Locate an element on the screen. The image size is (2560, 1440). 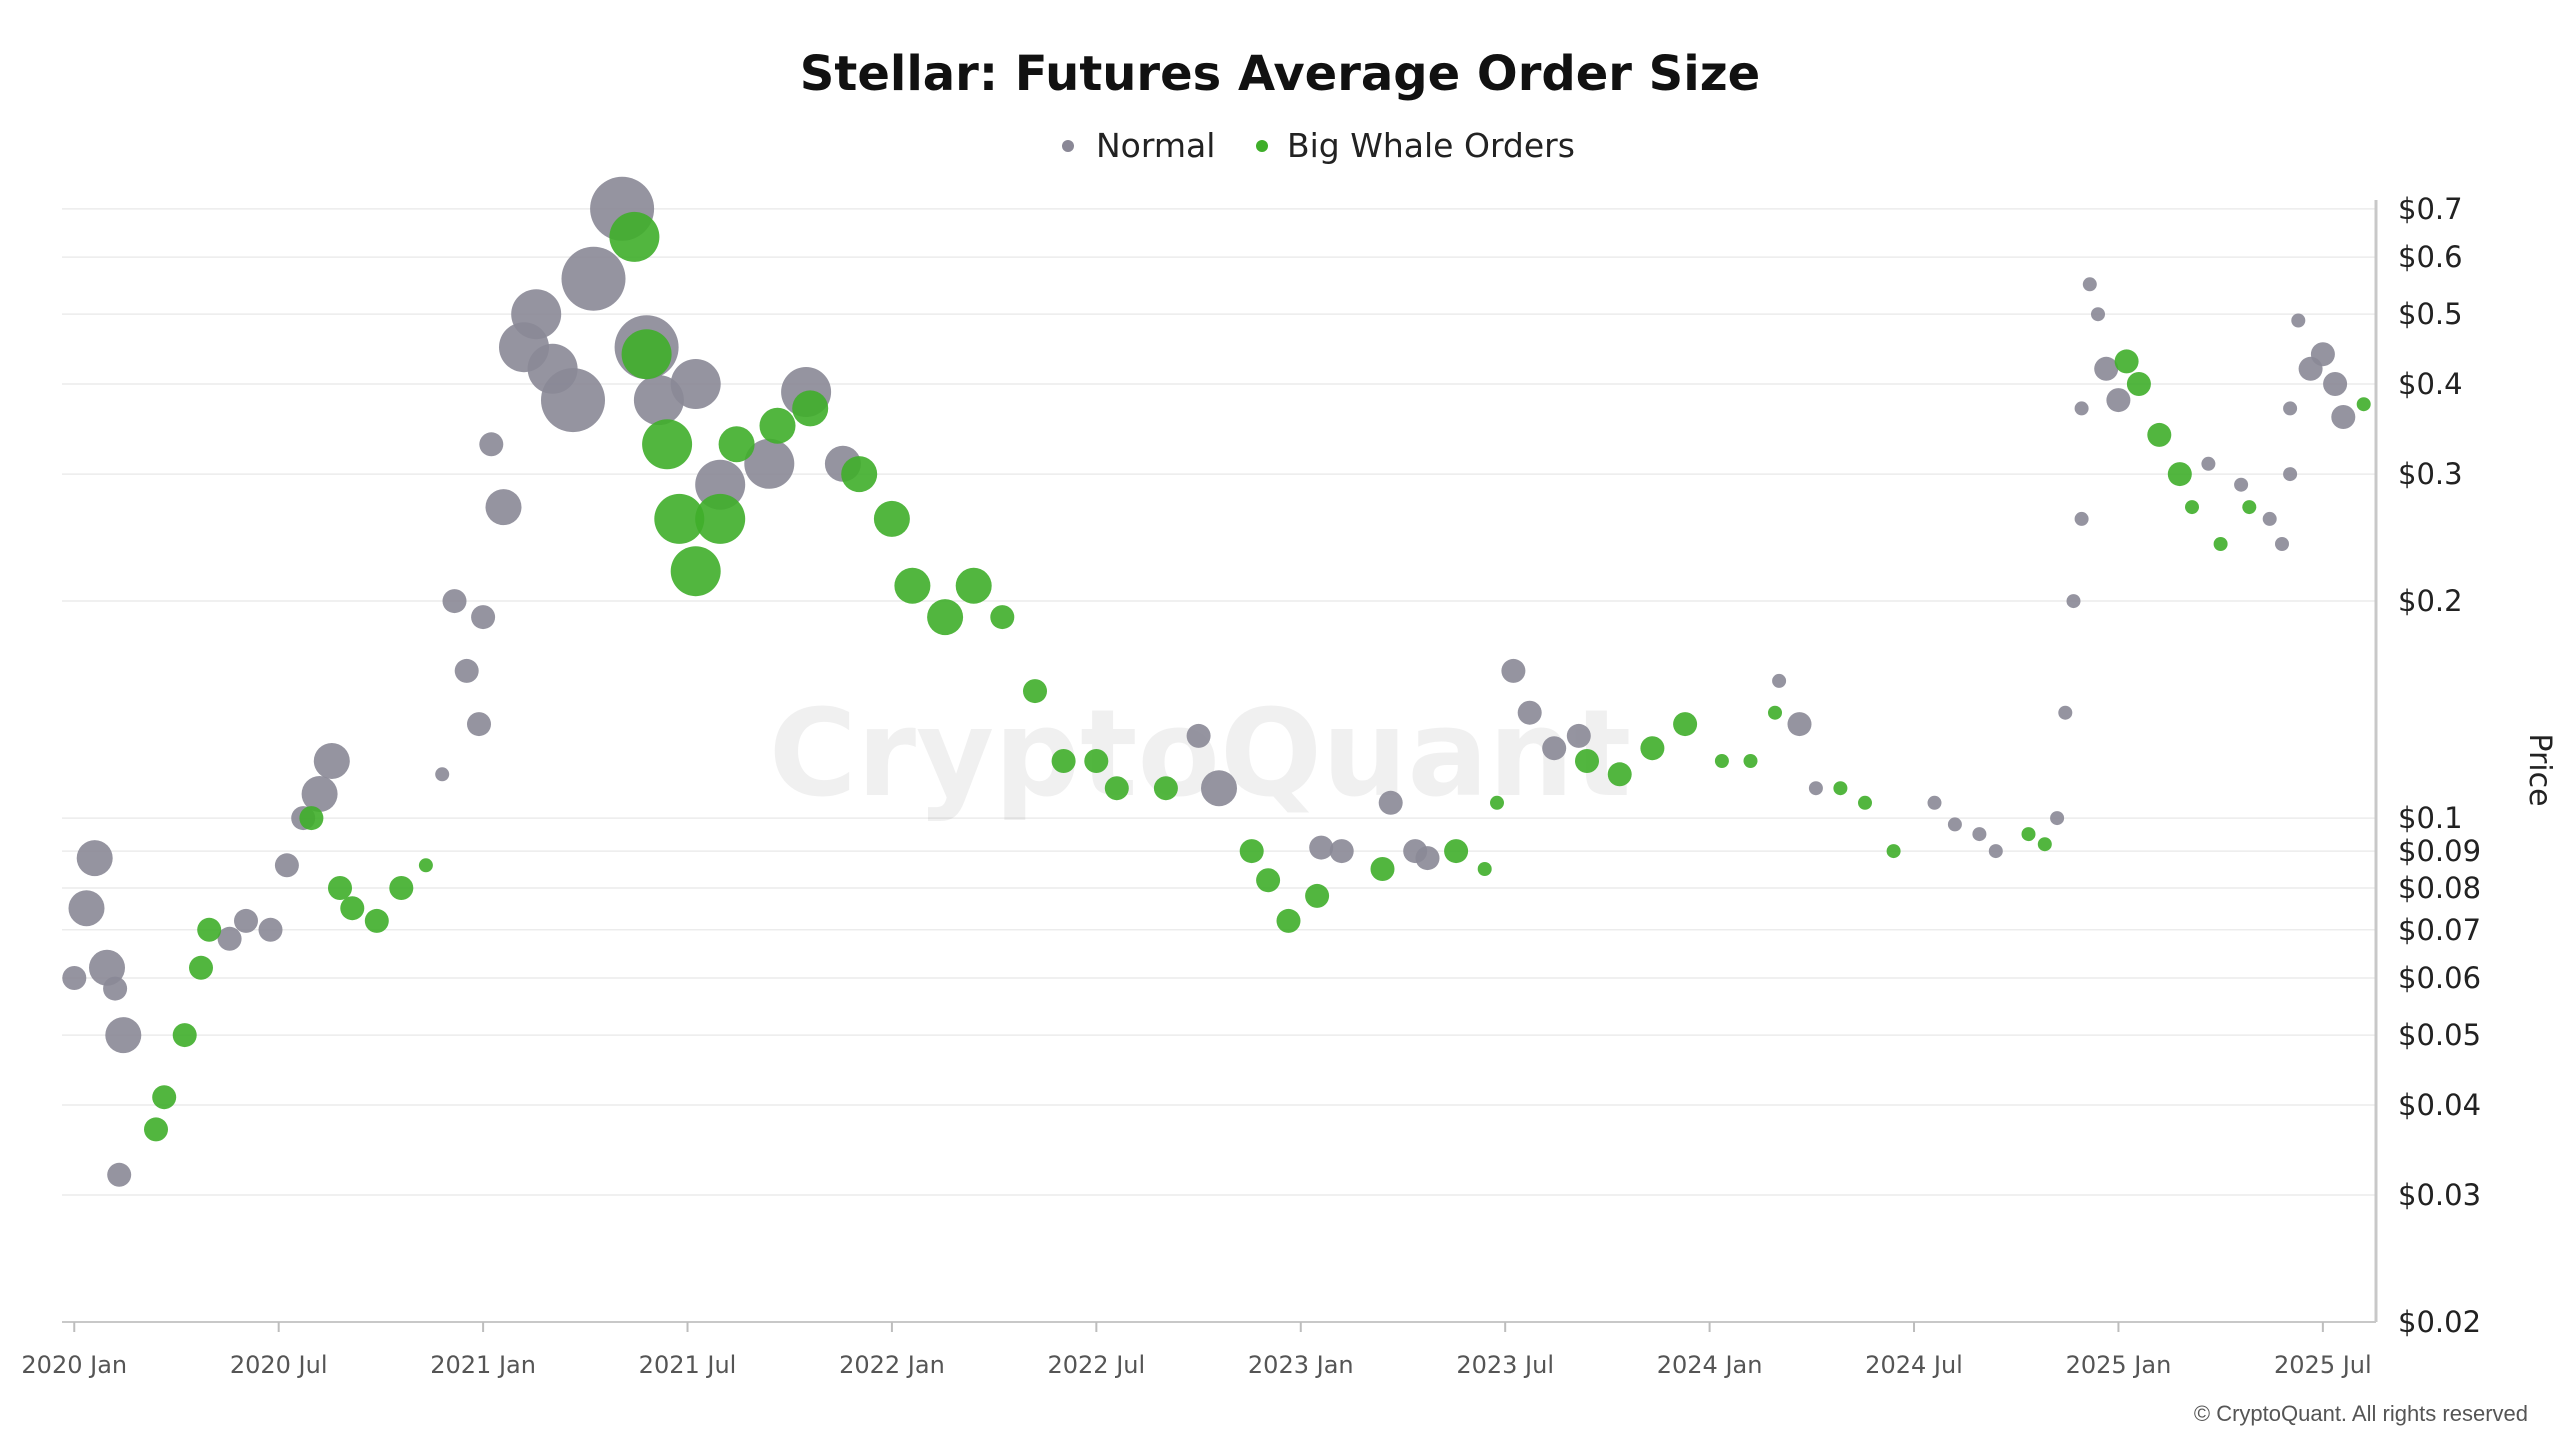
y-tick-label: $0.7 is located at coordinates (2430, 209).